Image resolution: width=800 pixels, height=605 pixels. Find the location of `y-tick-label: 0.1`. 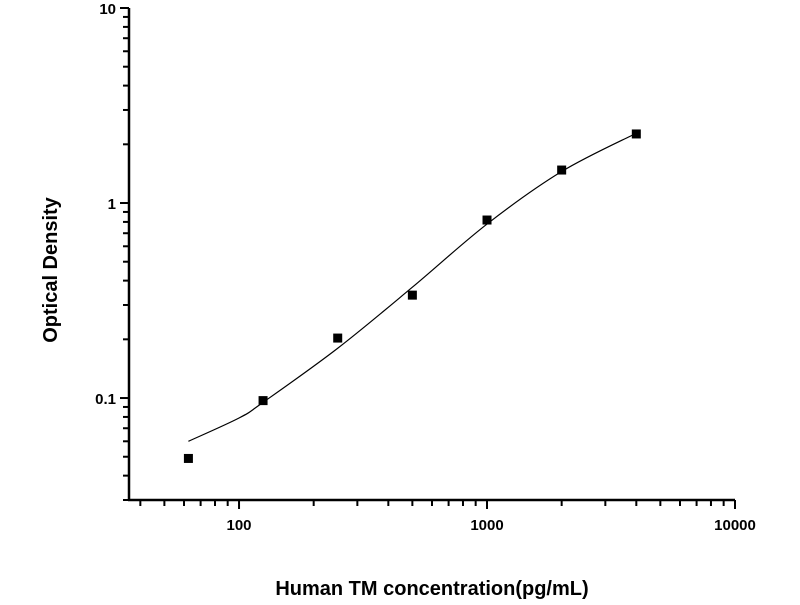

y-tick-label: 0.1 is located at coordinates (105, 399).